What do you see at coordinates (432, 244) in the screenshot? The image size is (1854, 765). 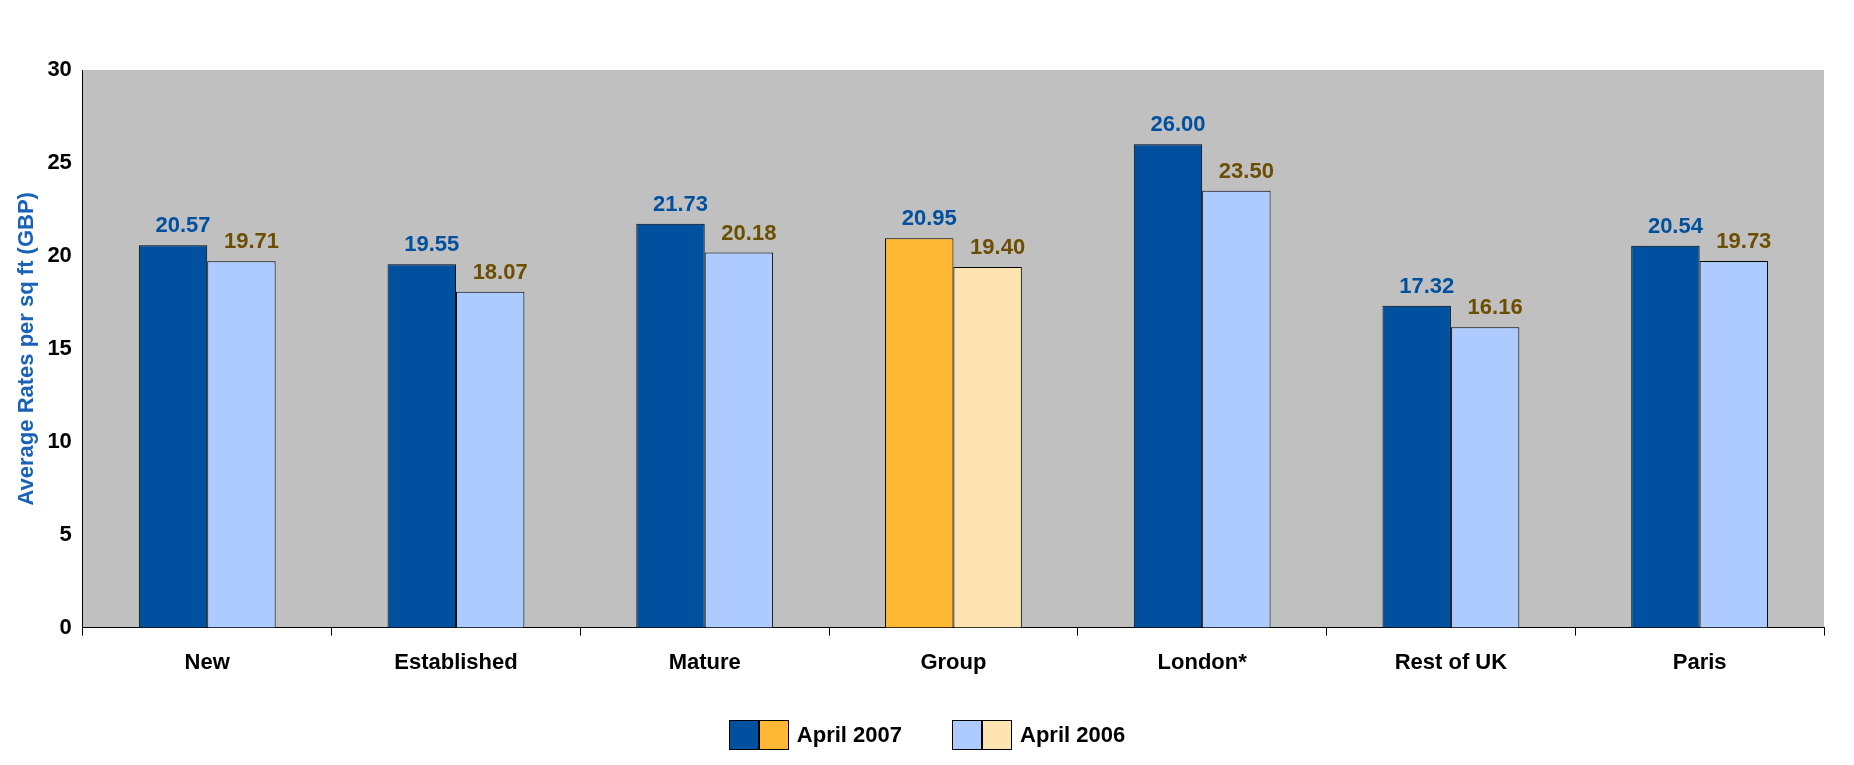 I see `data-label: 19.55` at bounding box center [432, 244].